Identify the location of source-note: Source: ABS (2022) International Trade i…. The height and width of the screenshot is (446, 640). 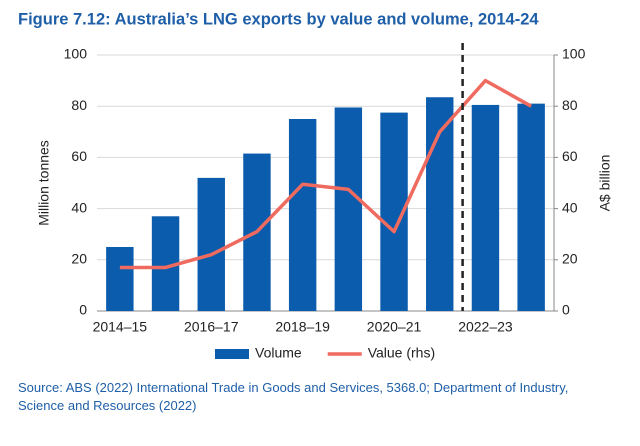
(293, 396).